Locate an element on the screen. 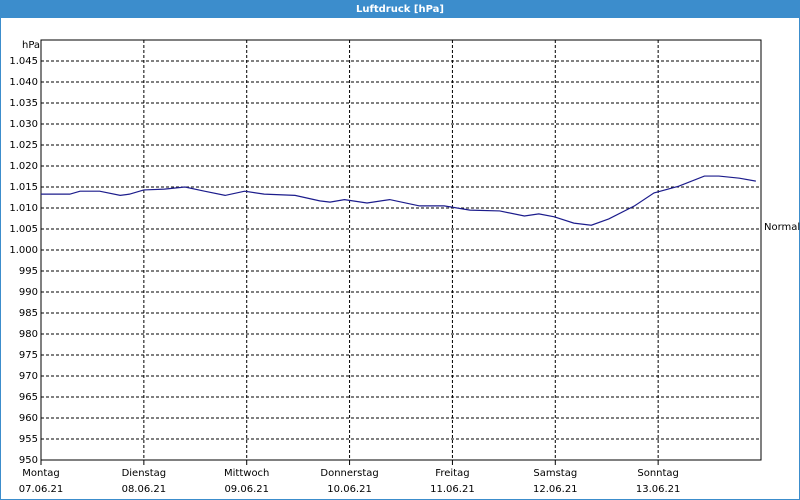 Image resolution: width=800 pixels, height=500 pixels. x-tick-label: 07.06.21 is located at coordinates (41, 489).